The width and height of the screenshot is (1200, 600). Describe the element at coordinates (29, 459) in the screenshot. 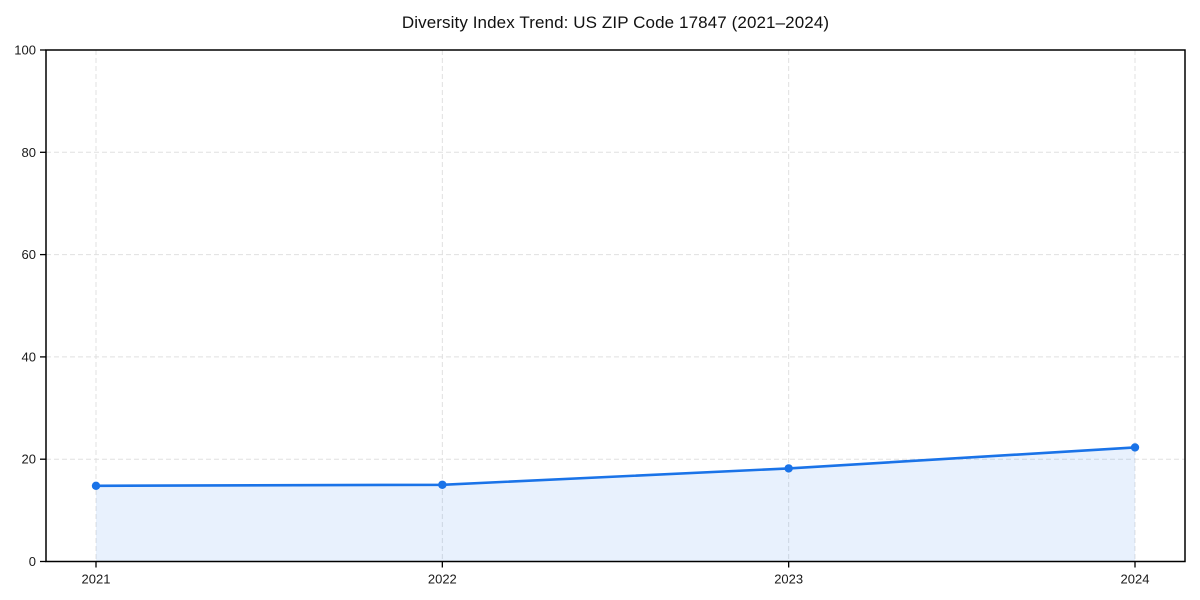

I see `y-tick-label: 20` at that location.